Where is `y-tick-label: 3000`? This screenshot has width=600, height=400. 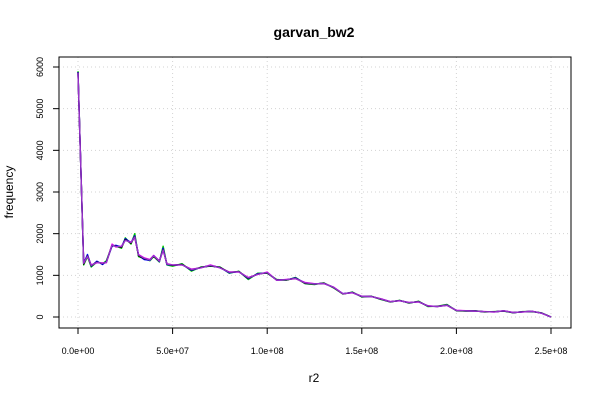
y-tick-label: 3000 is located at coordinates (40, 192).